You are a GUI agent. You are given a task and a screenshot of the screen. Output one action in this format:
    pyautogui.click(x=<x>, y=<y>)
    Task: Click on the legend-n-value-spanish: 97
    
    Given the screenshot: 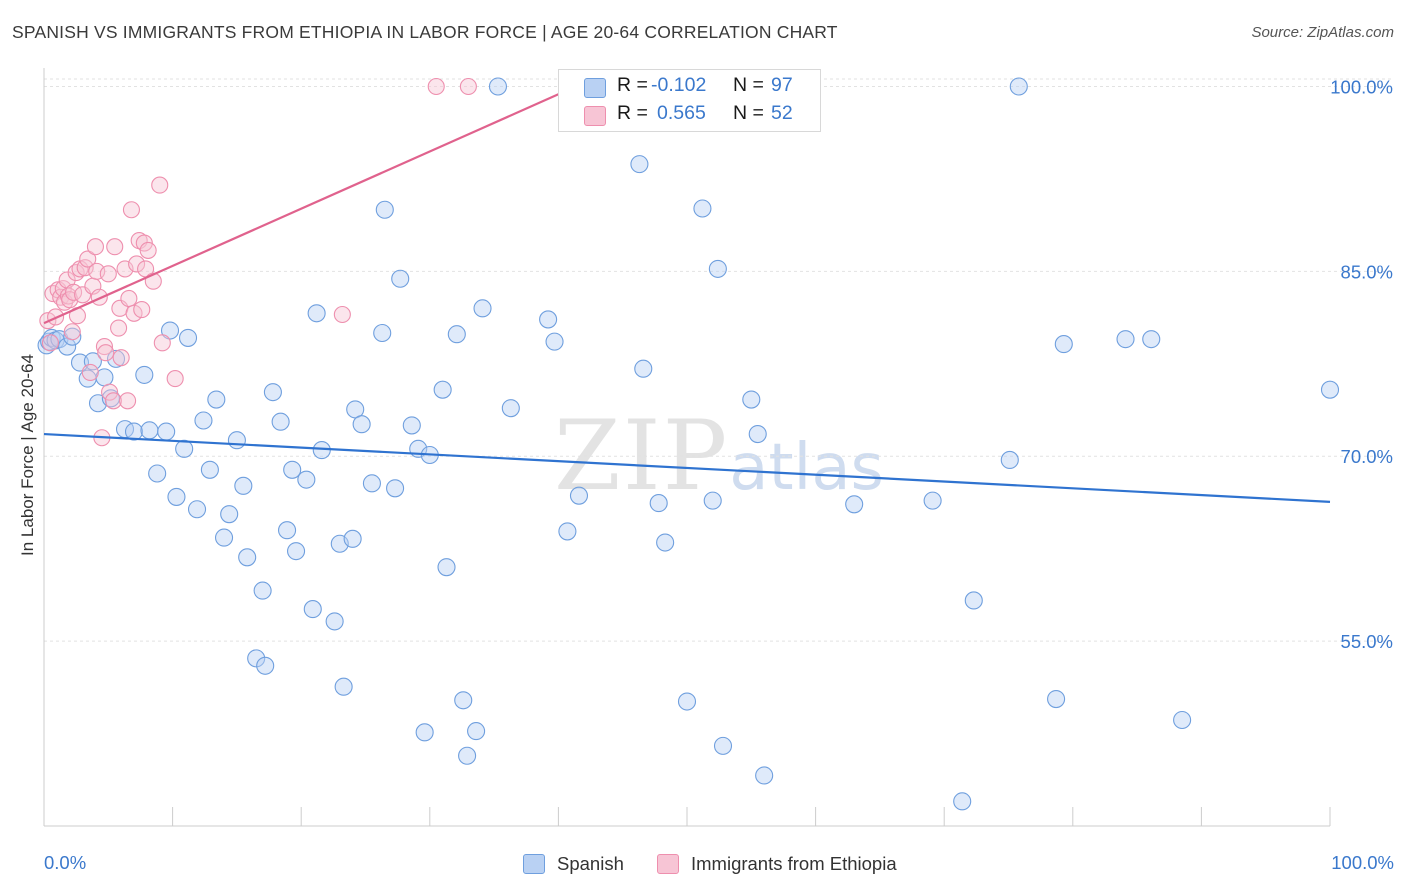 What is the action you would take?
    pyautogui.click(x=782, y=85)
    